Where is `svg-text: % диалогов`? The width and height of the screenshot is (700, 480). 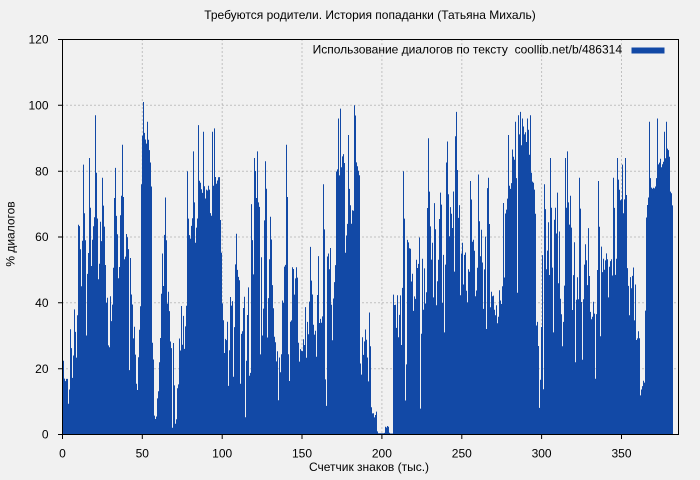
svg-text: % диалогов is located at coordinates (11, 233).